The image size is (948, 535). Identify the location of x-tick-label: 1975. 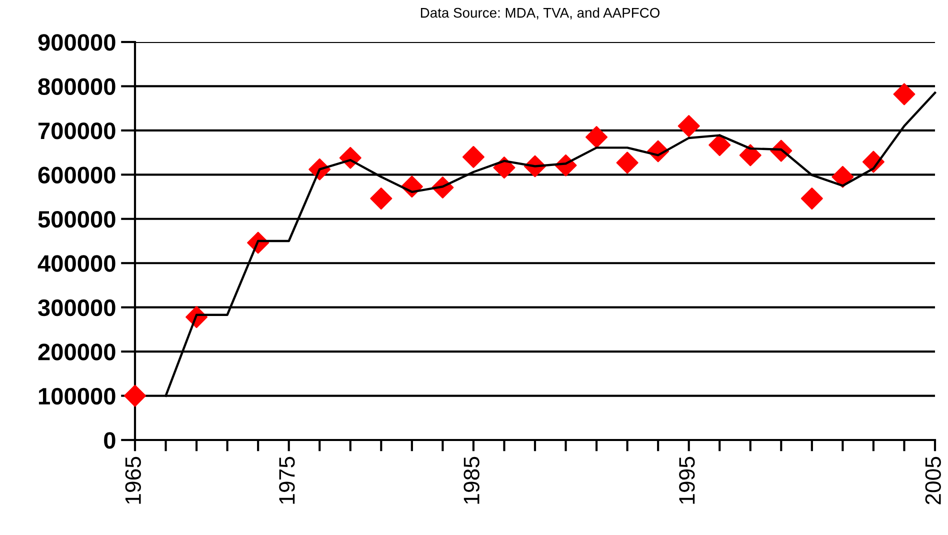
(287, 480).